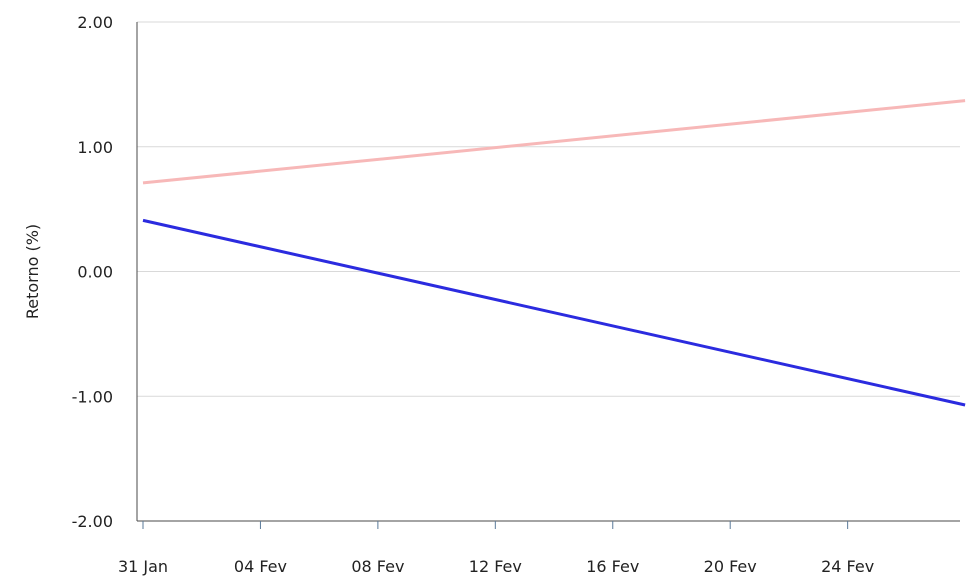 This screenshot has width=968, height=579. I want to click on y-tick-label: 0.00, so click(95, 272).